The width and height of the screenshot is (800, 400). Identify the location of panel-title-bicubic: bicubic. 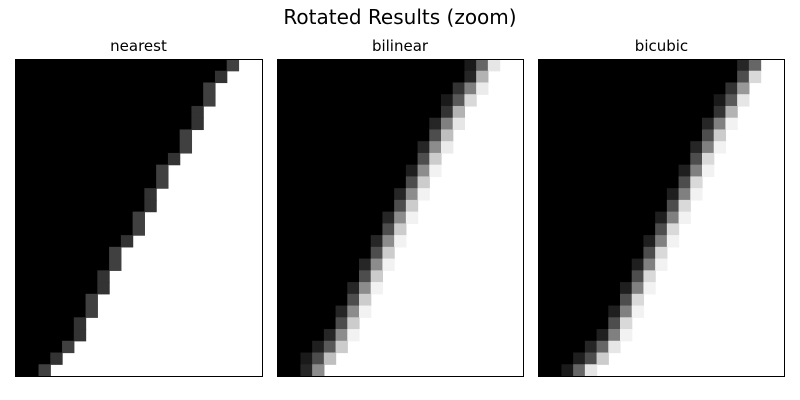
(661, 46).